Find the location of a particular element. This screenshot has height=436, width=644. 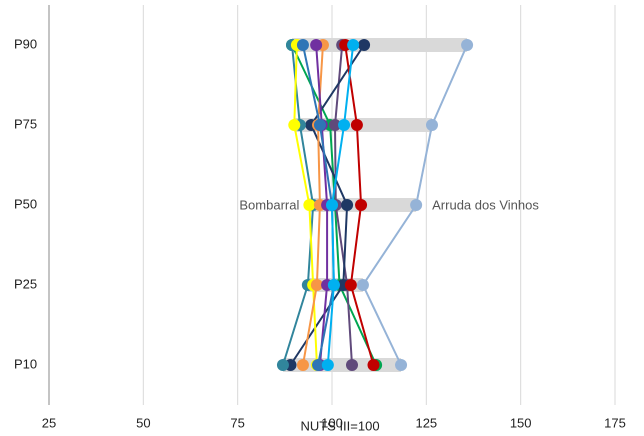

x-tick-label: 100 is located at coordinates (332, 422).